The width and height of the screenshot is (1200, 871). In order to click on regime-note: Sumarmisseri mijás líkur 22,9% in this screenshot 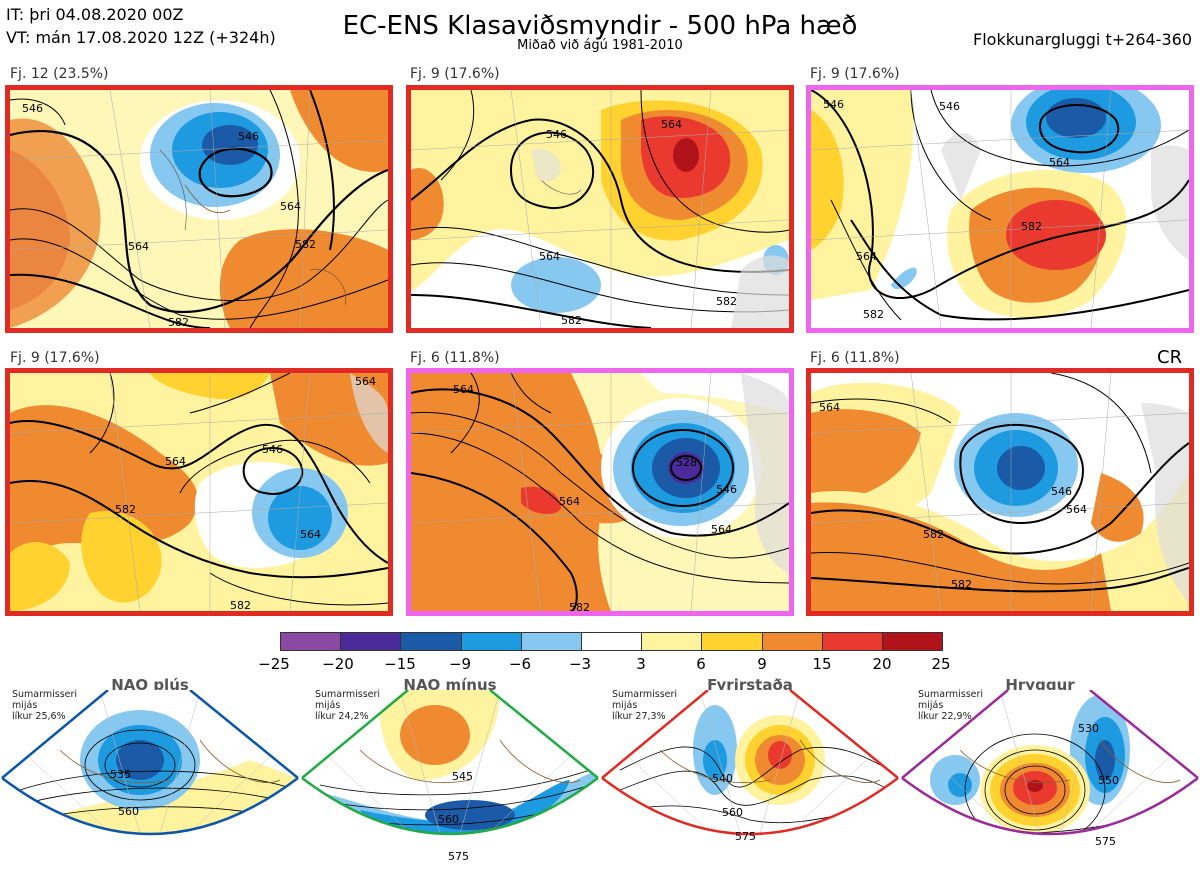, I will do `click(958, 705)`.